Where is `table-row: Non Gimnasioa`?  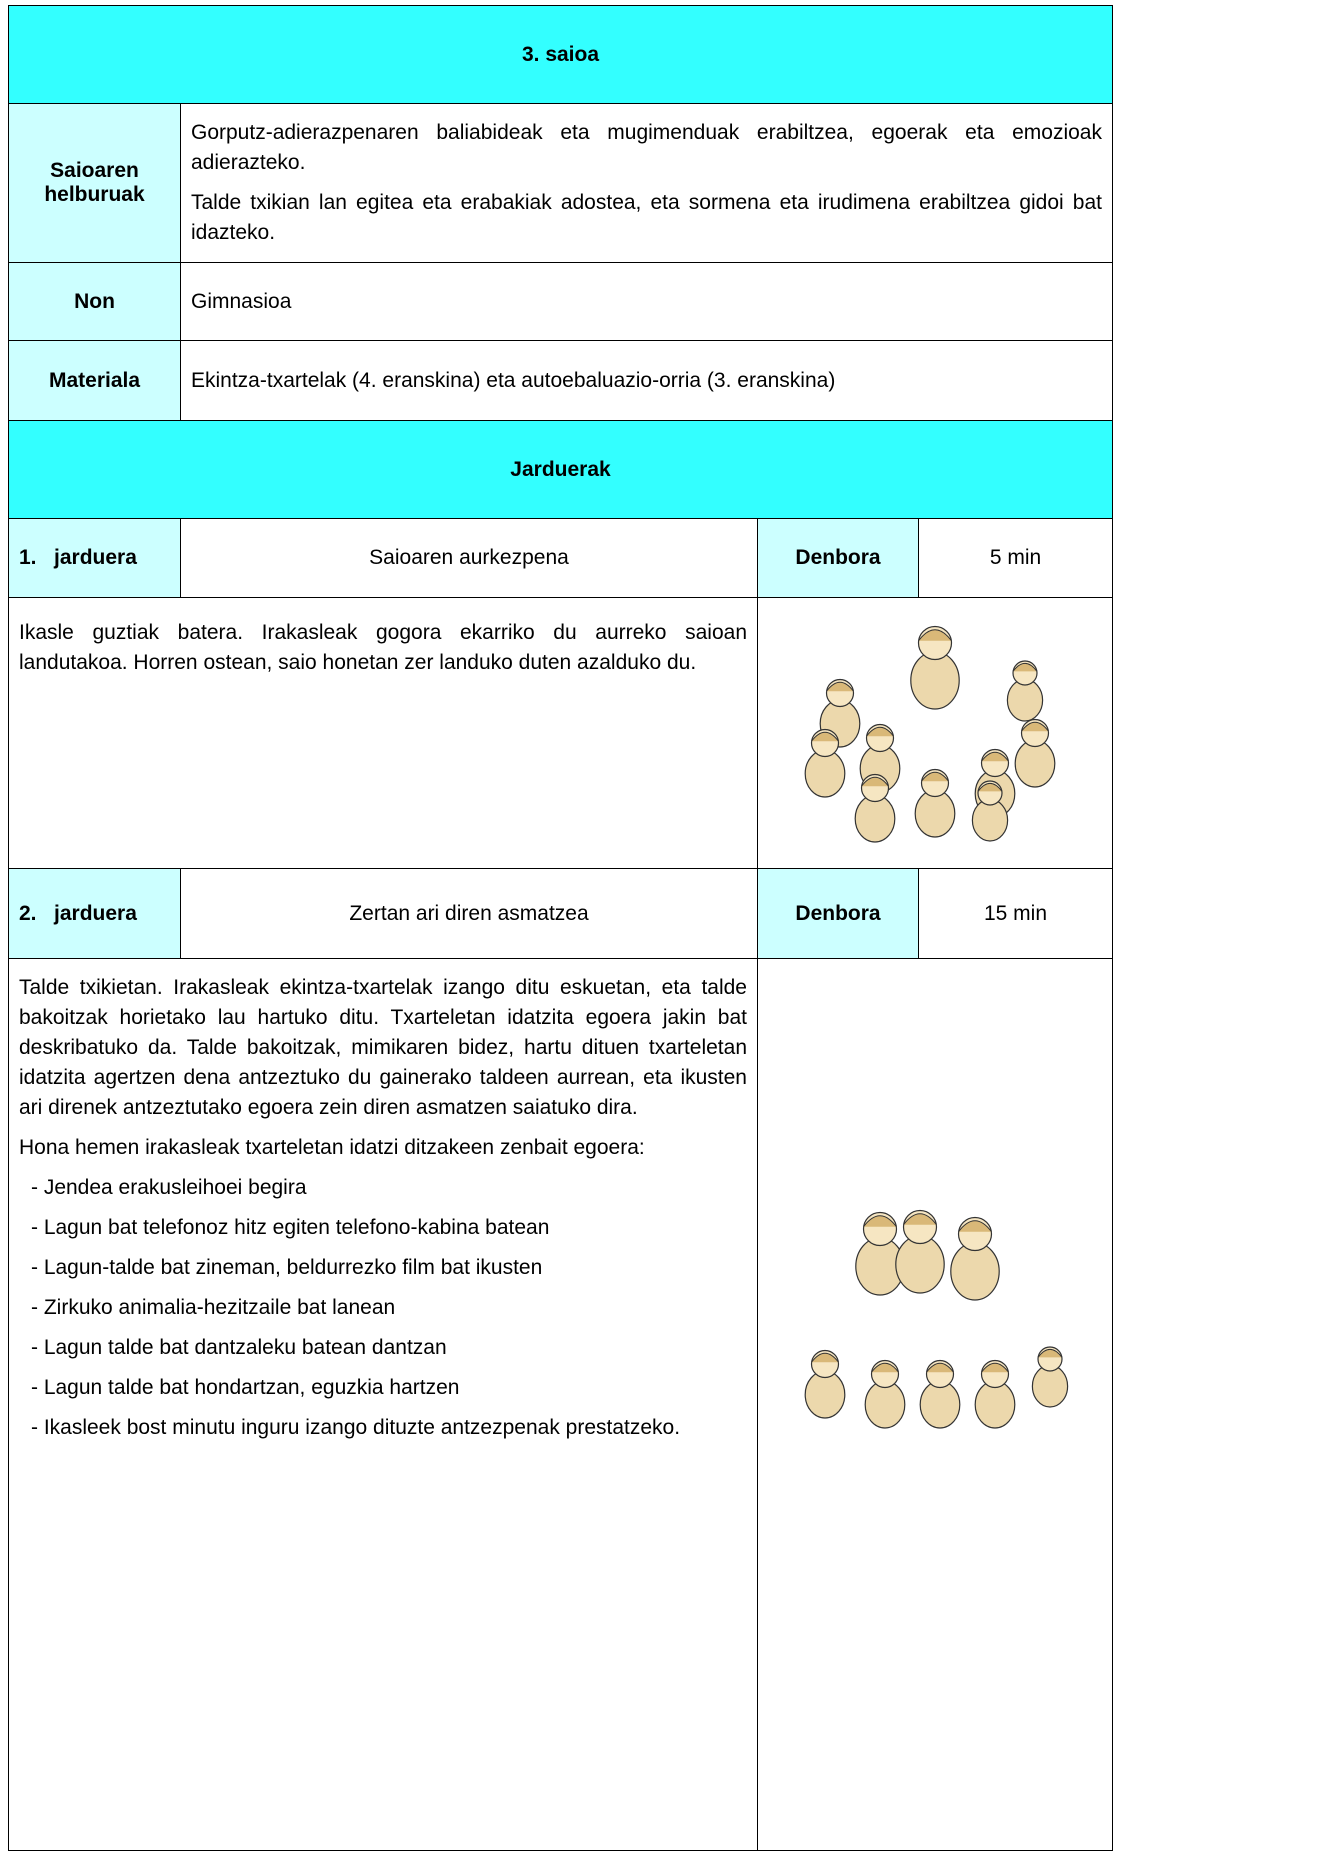 table-row: Non Gimnasioa is located at coordinates (560, 301).